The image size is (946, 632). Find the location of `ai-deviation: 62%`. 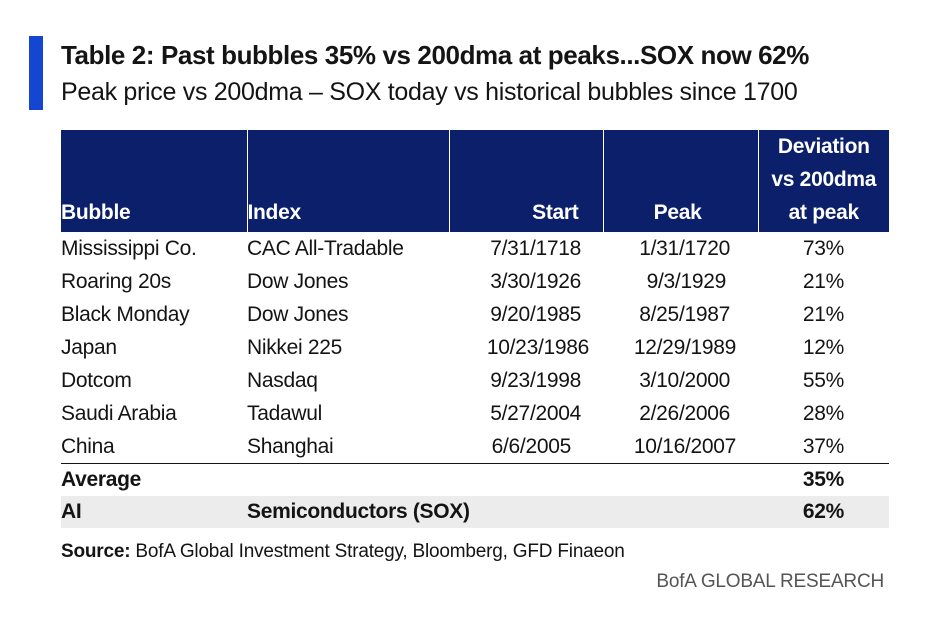

ai-deviation: 62% is located at coordinates (823, 512).